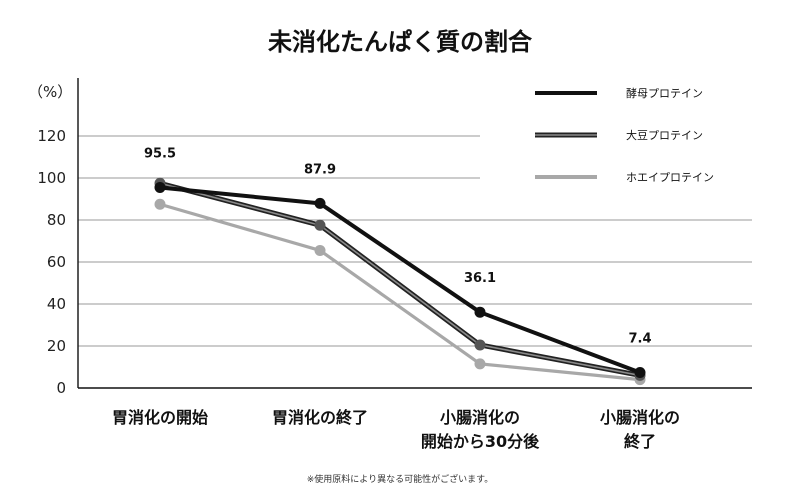  What do you see at coordinates (56, 262) in the screenshot?
I see `y-tick-label: 60` at bounding box center [56, 262].